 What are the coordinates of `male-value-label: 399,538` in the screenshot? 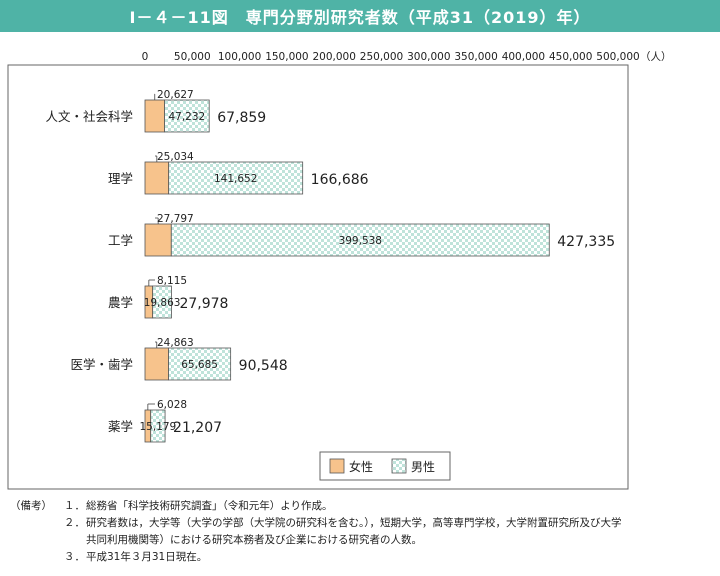 It's located at (360, 241).